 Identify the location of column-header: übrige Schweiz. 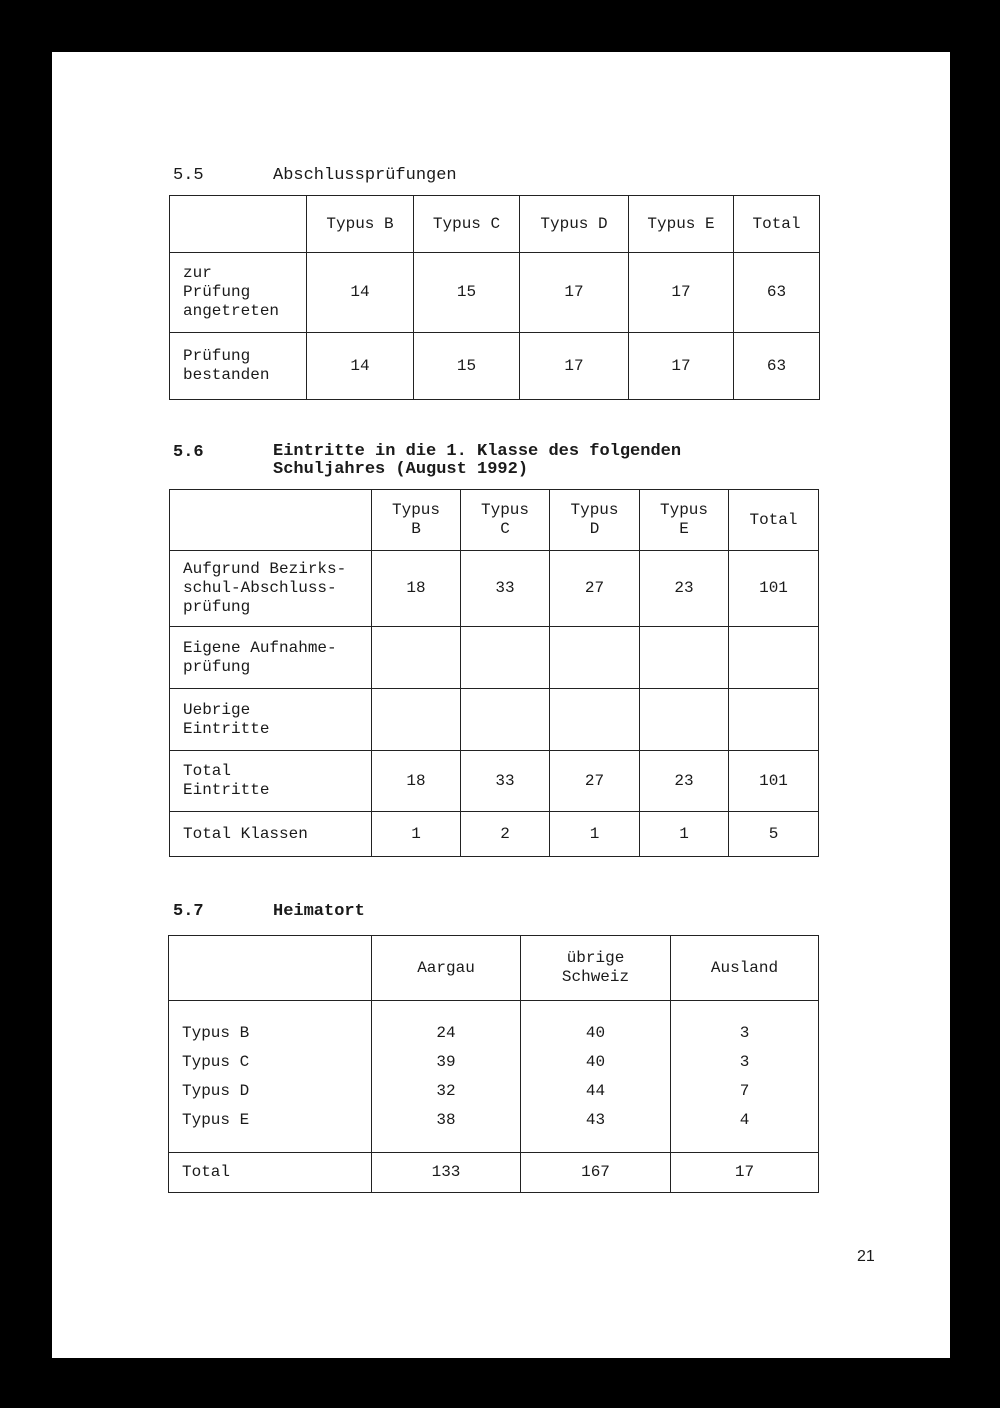
(595, 968).